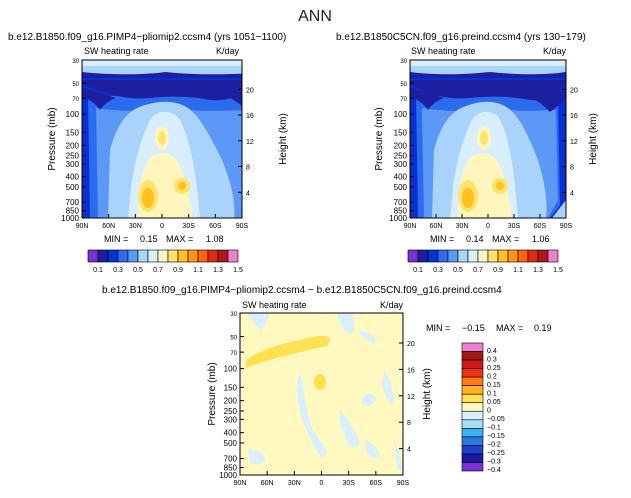  What do you see at coordinates (162, 222) in the screenshot?
I see `panel-1-lat-ticks: 90N 60N 30N 0 30S 60S 90S` at bounding box center [162, 222].